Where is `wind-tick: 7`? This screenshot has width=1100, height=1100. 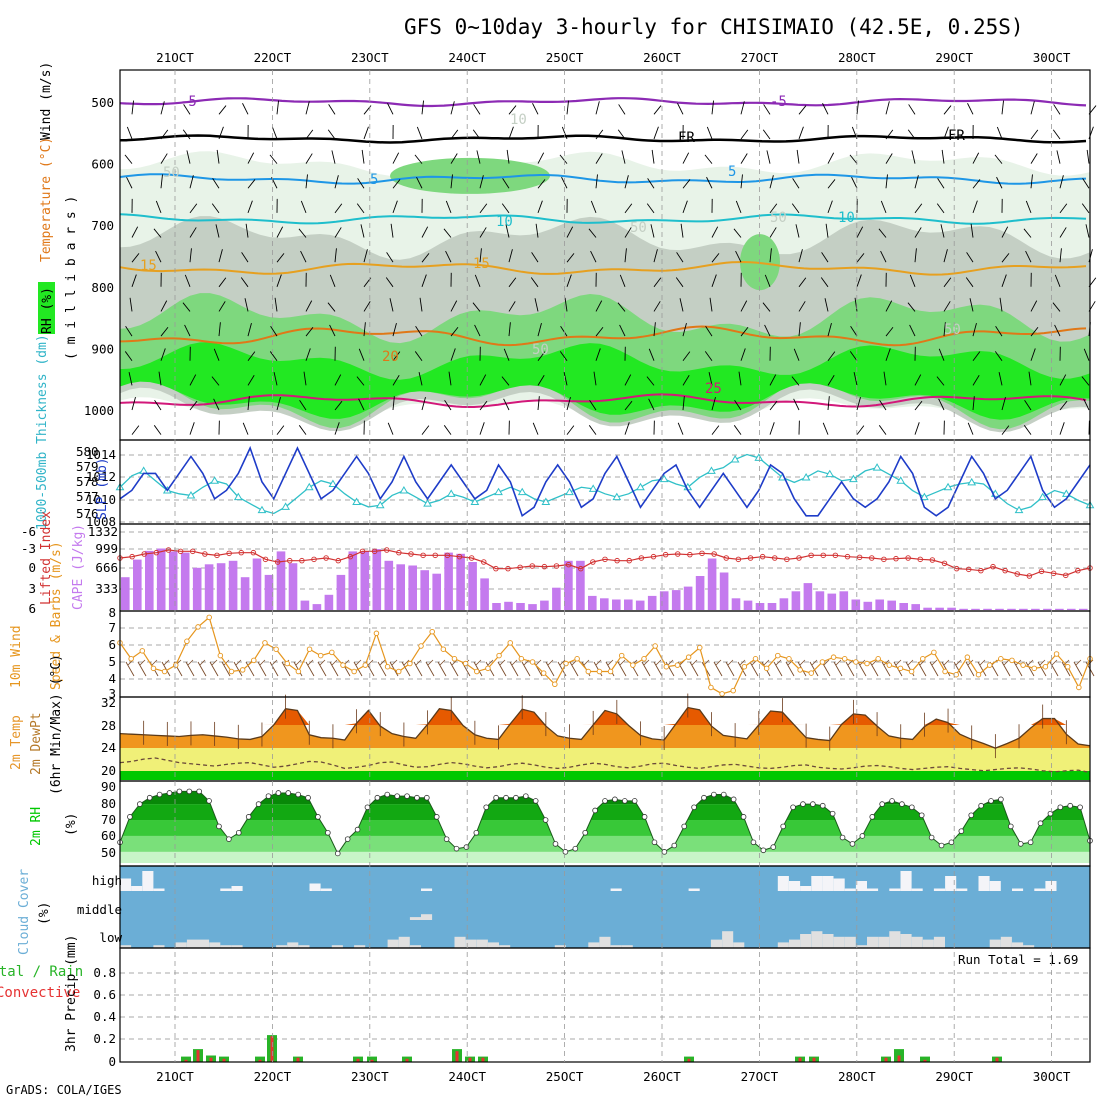
wind-tick: 7 is located at coordinates (112, 627).